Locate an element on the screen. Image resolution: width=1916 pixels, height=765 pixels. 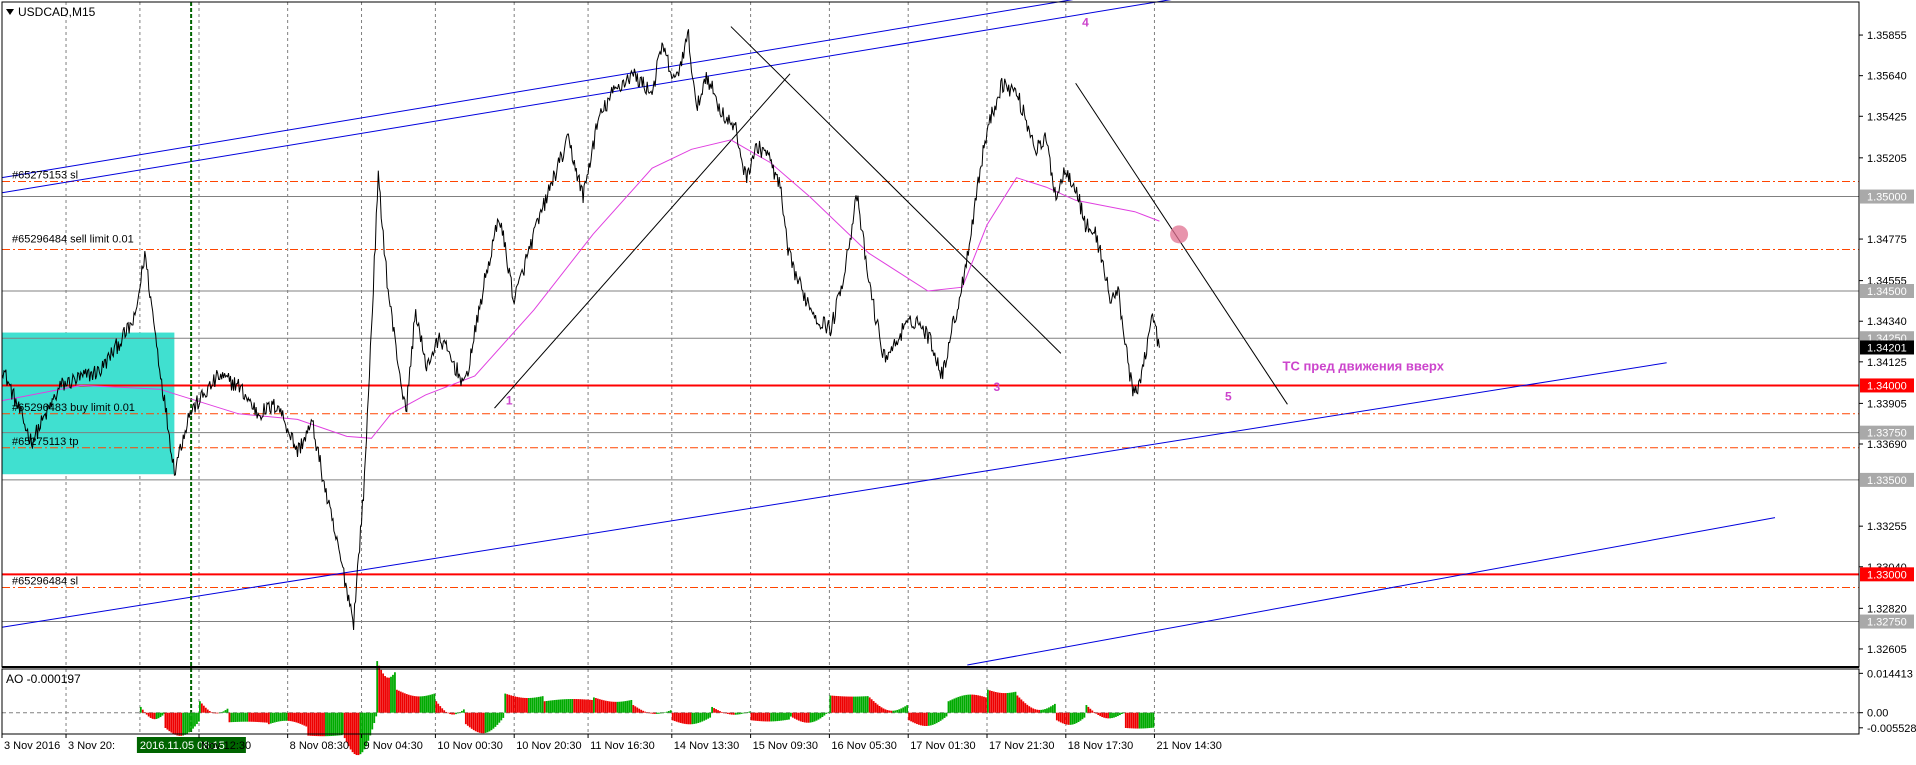
time-label: 17 Nov 21:30 is located at coordinates (1021, 746).